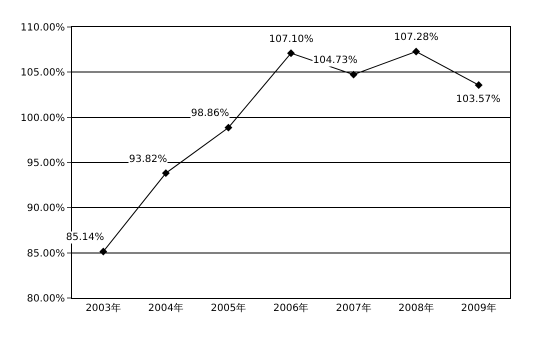 This screenshot has height=344, width=547. I want to click on x-tick-label: 2006年, so click(291, 308).